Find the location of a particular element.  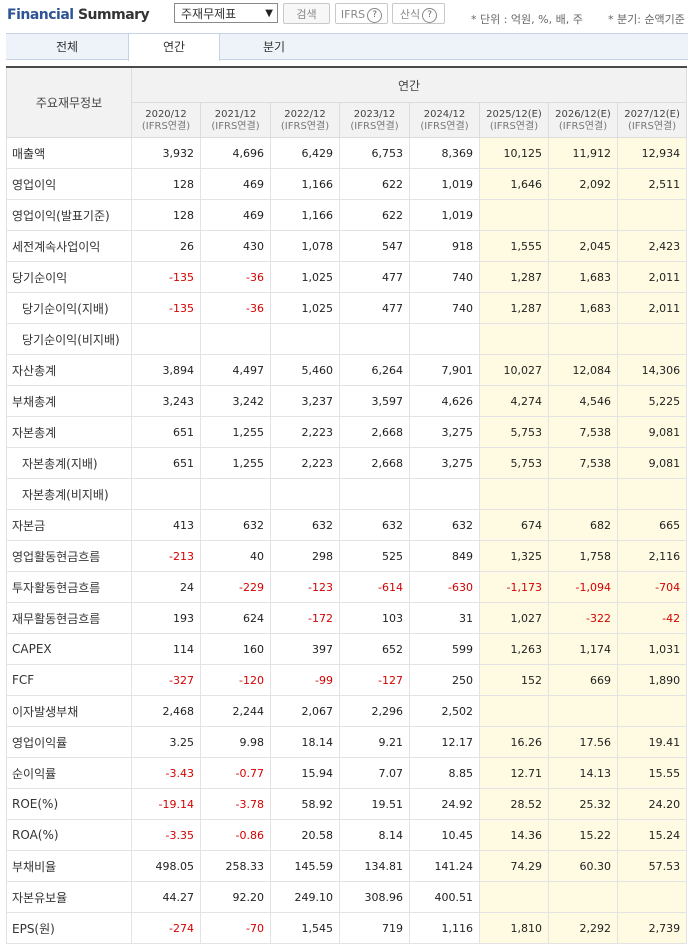

column-period: 2027/12(E) is located at coordinates (652, 114).